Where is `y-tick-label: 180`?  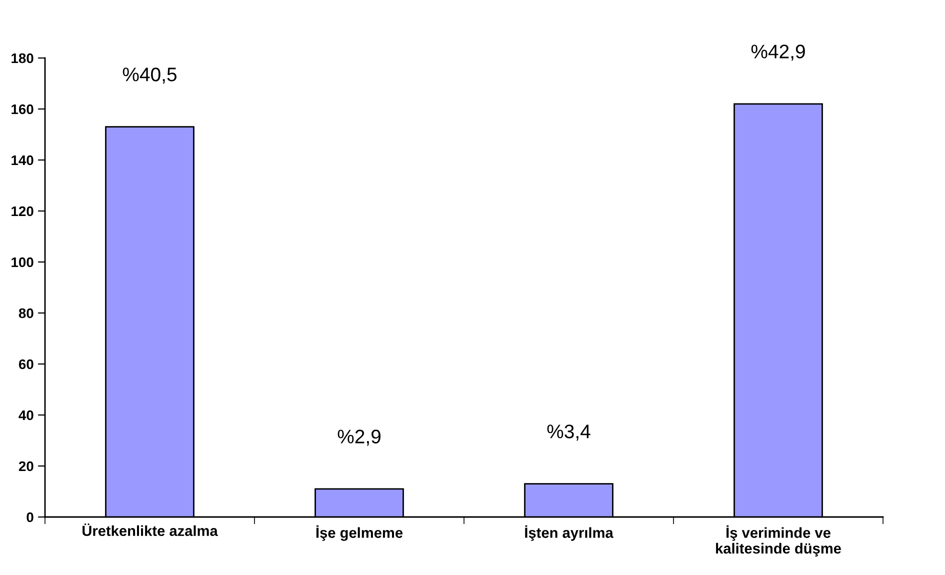 y-tick-label: 180 is located at coordinates (23, 58).